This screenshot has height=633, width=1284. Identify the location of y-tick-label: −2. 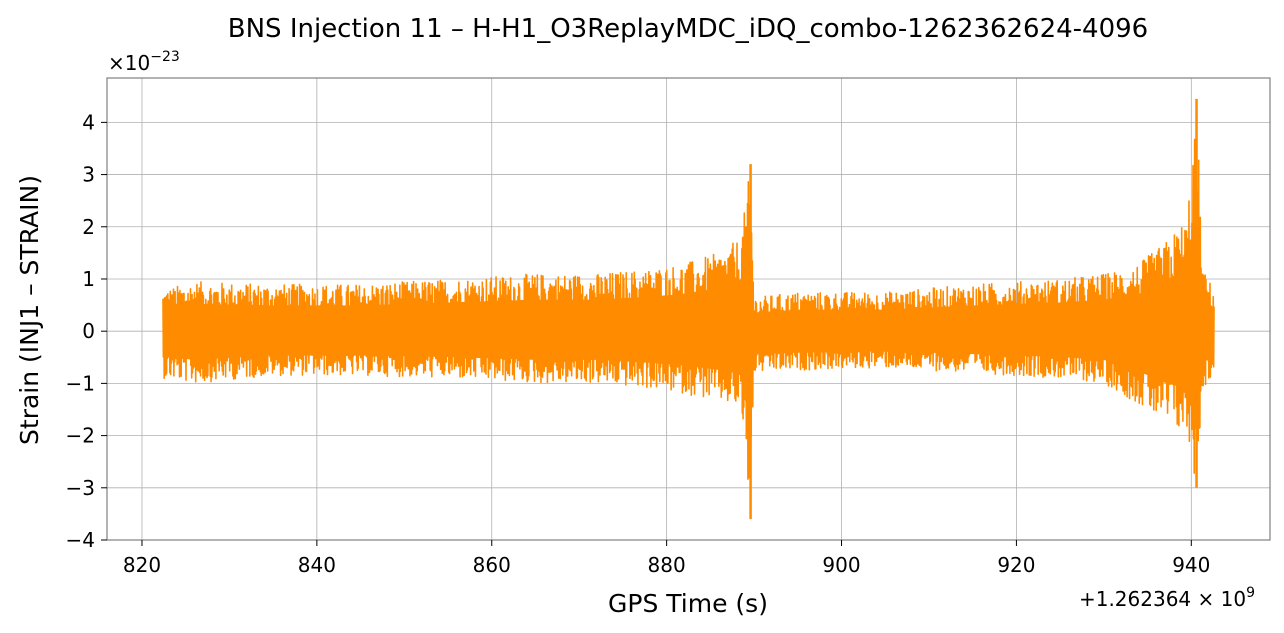
(80, 436).